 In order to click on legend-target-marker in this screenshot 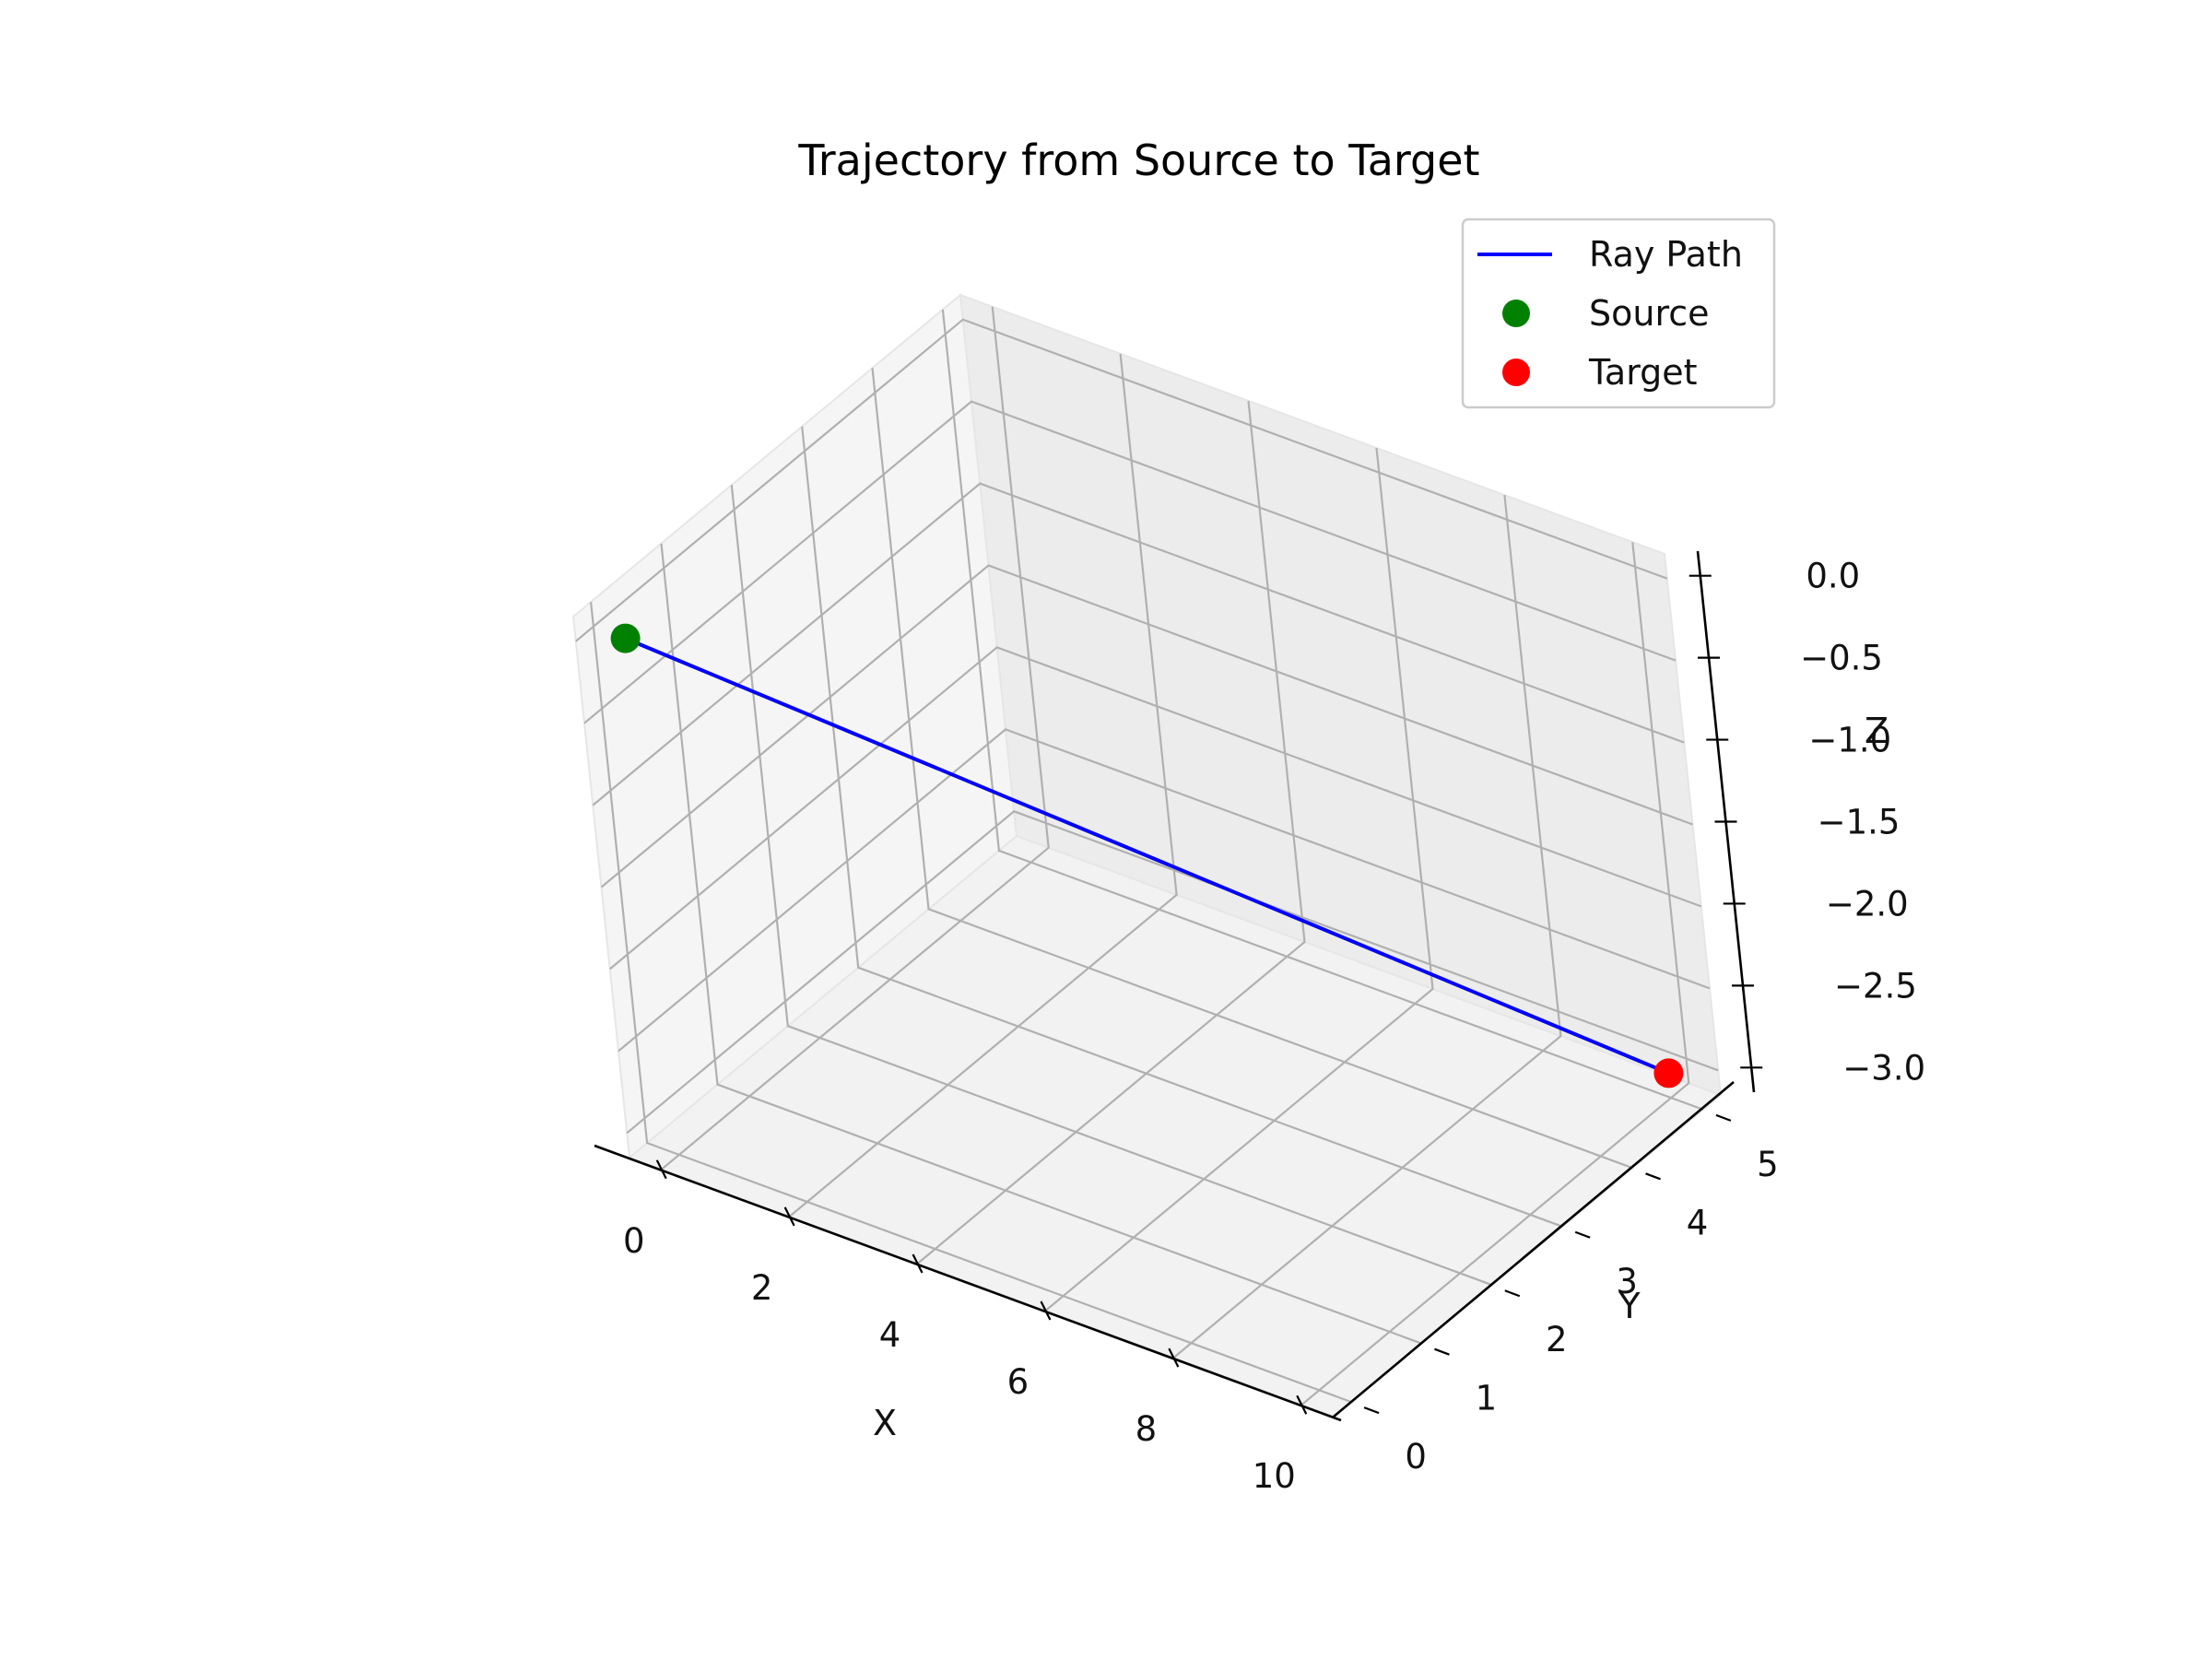, I will do `click(1516, 372)`.